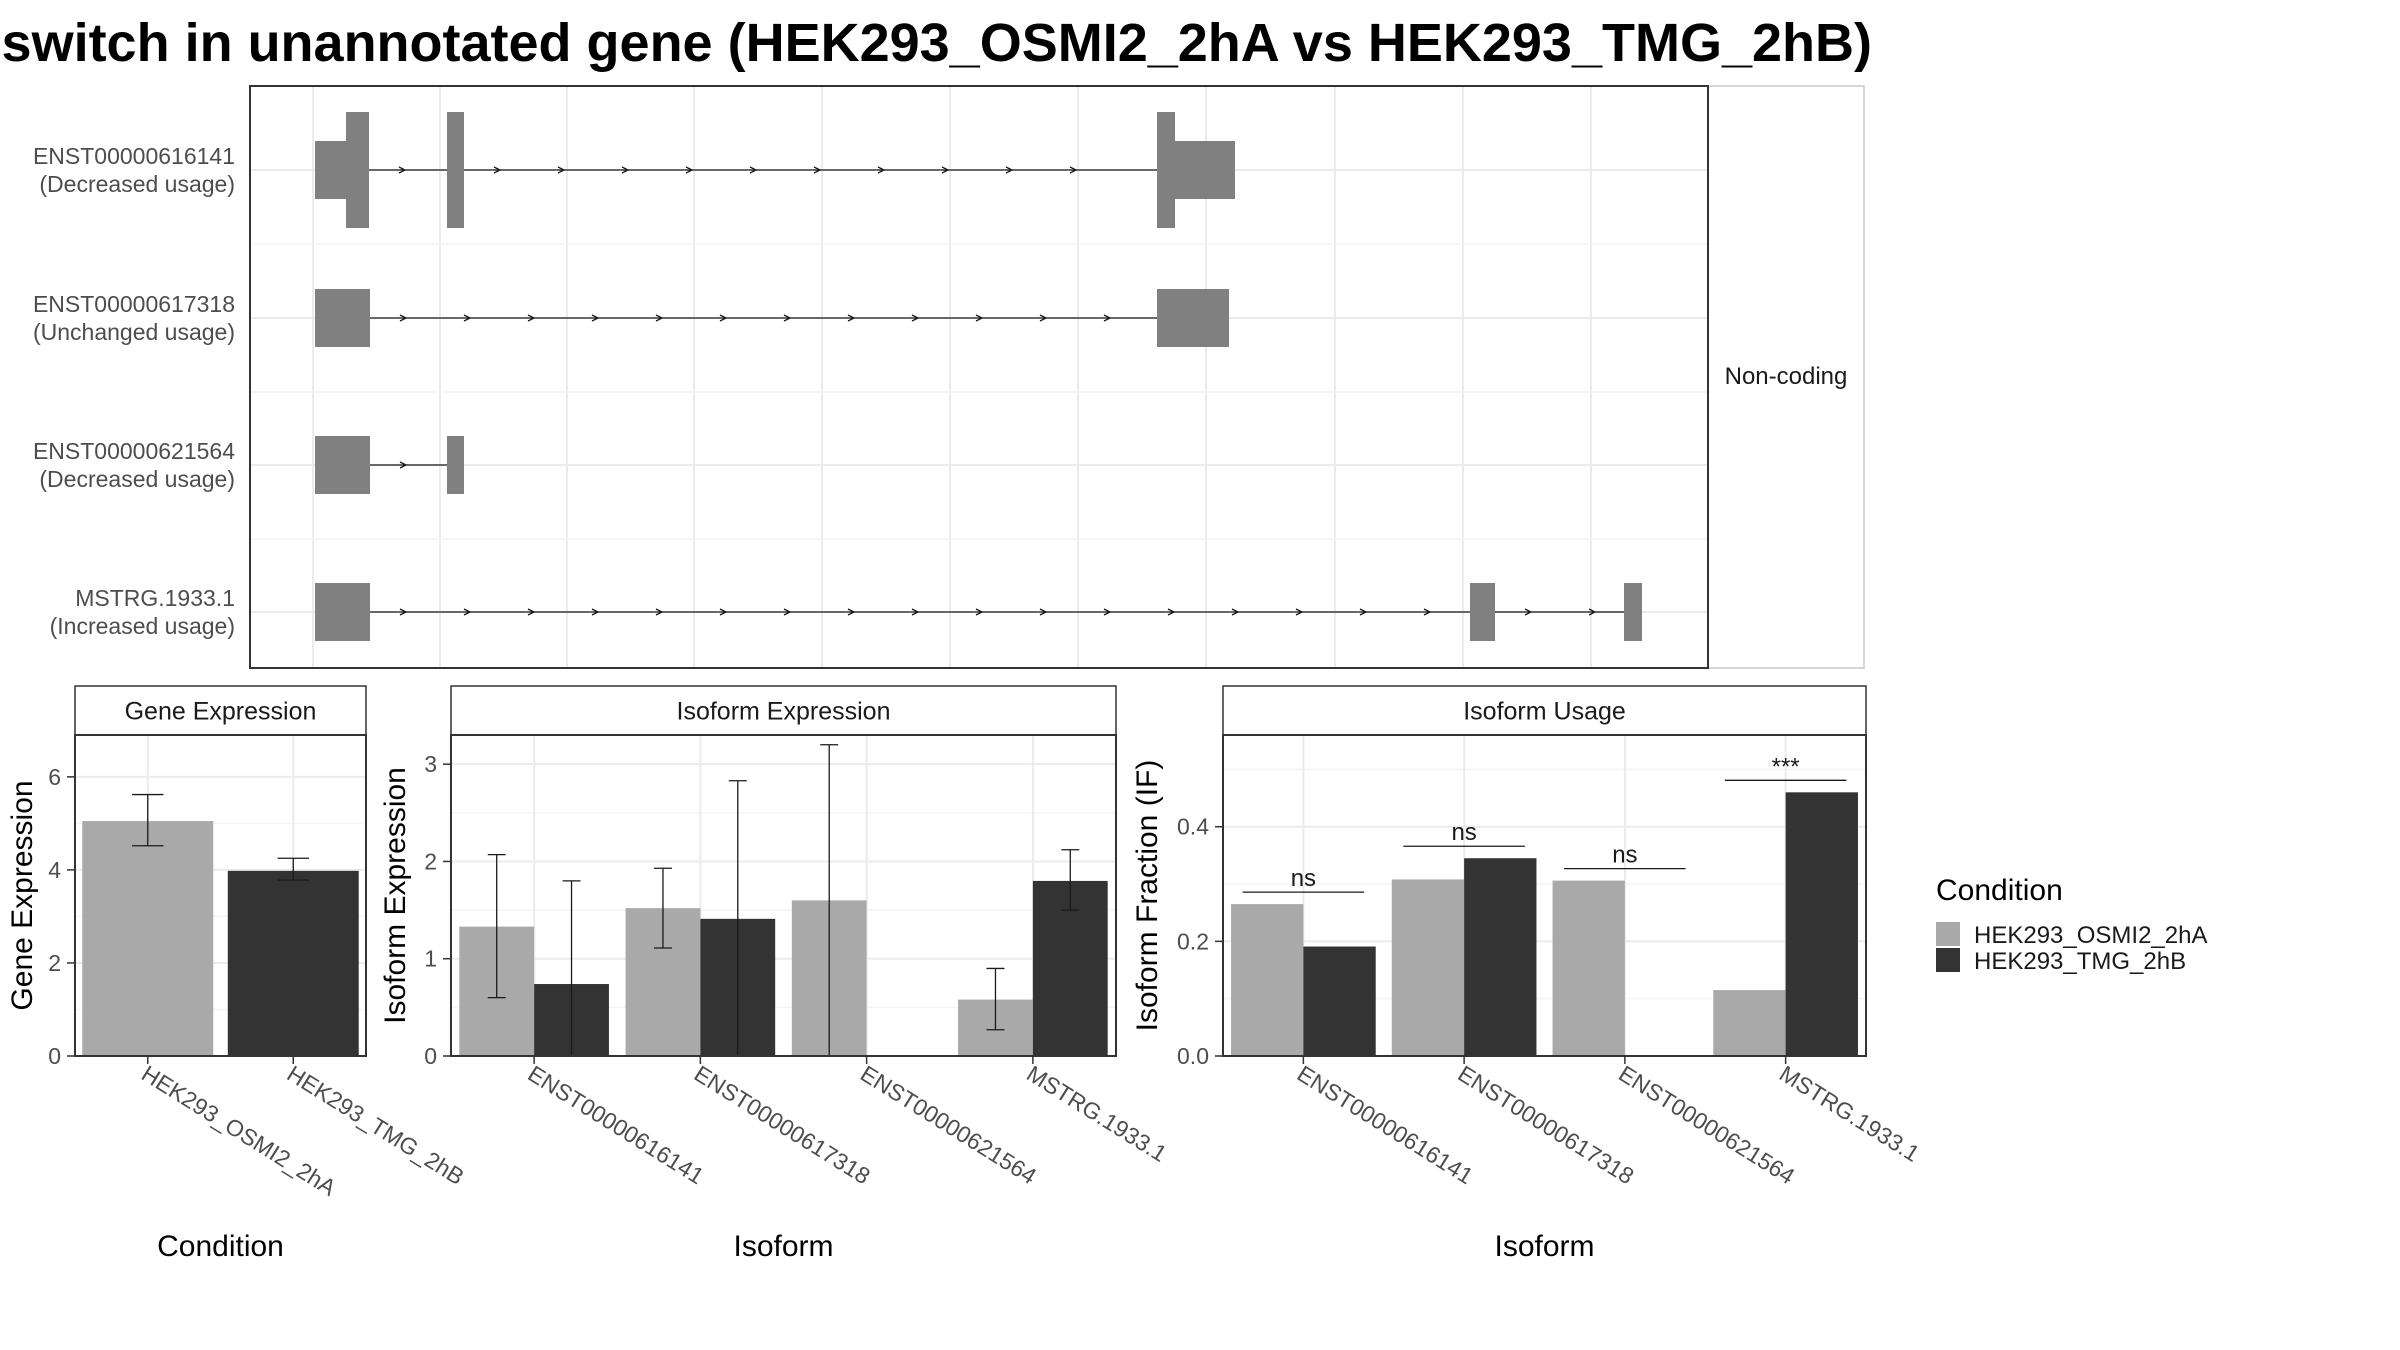  What do you see at coordinates (220, 1246) in the screenshot?
I see `x-axis-label: Condition` at bounding box center [220, 1246].